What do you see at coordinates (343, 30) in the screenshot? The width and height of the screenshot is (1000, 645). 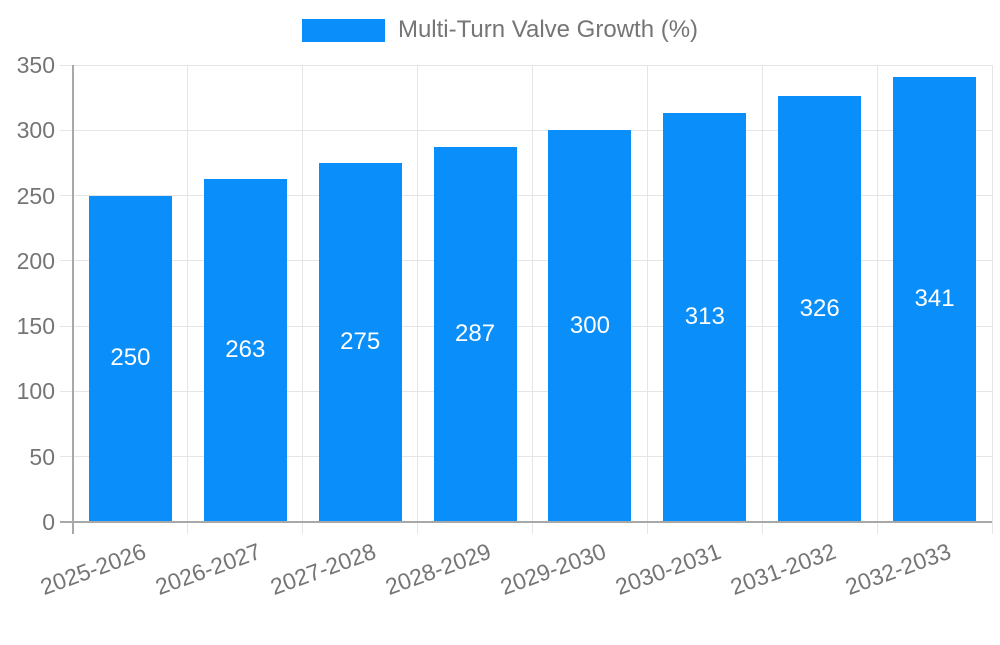 I see `legend-swatch` at bounding box center [343, 30].